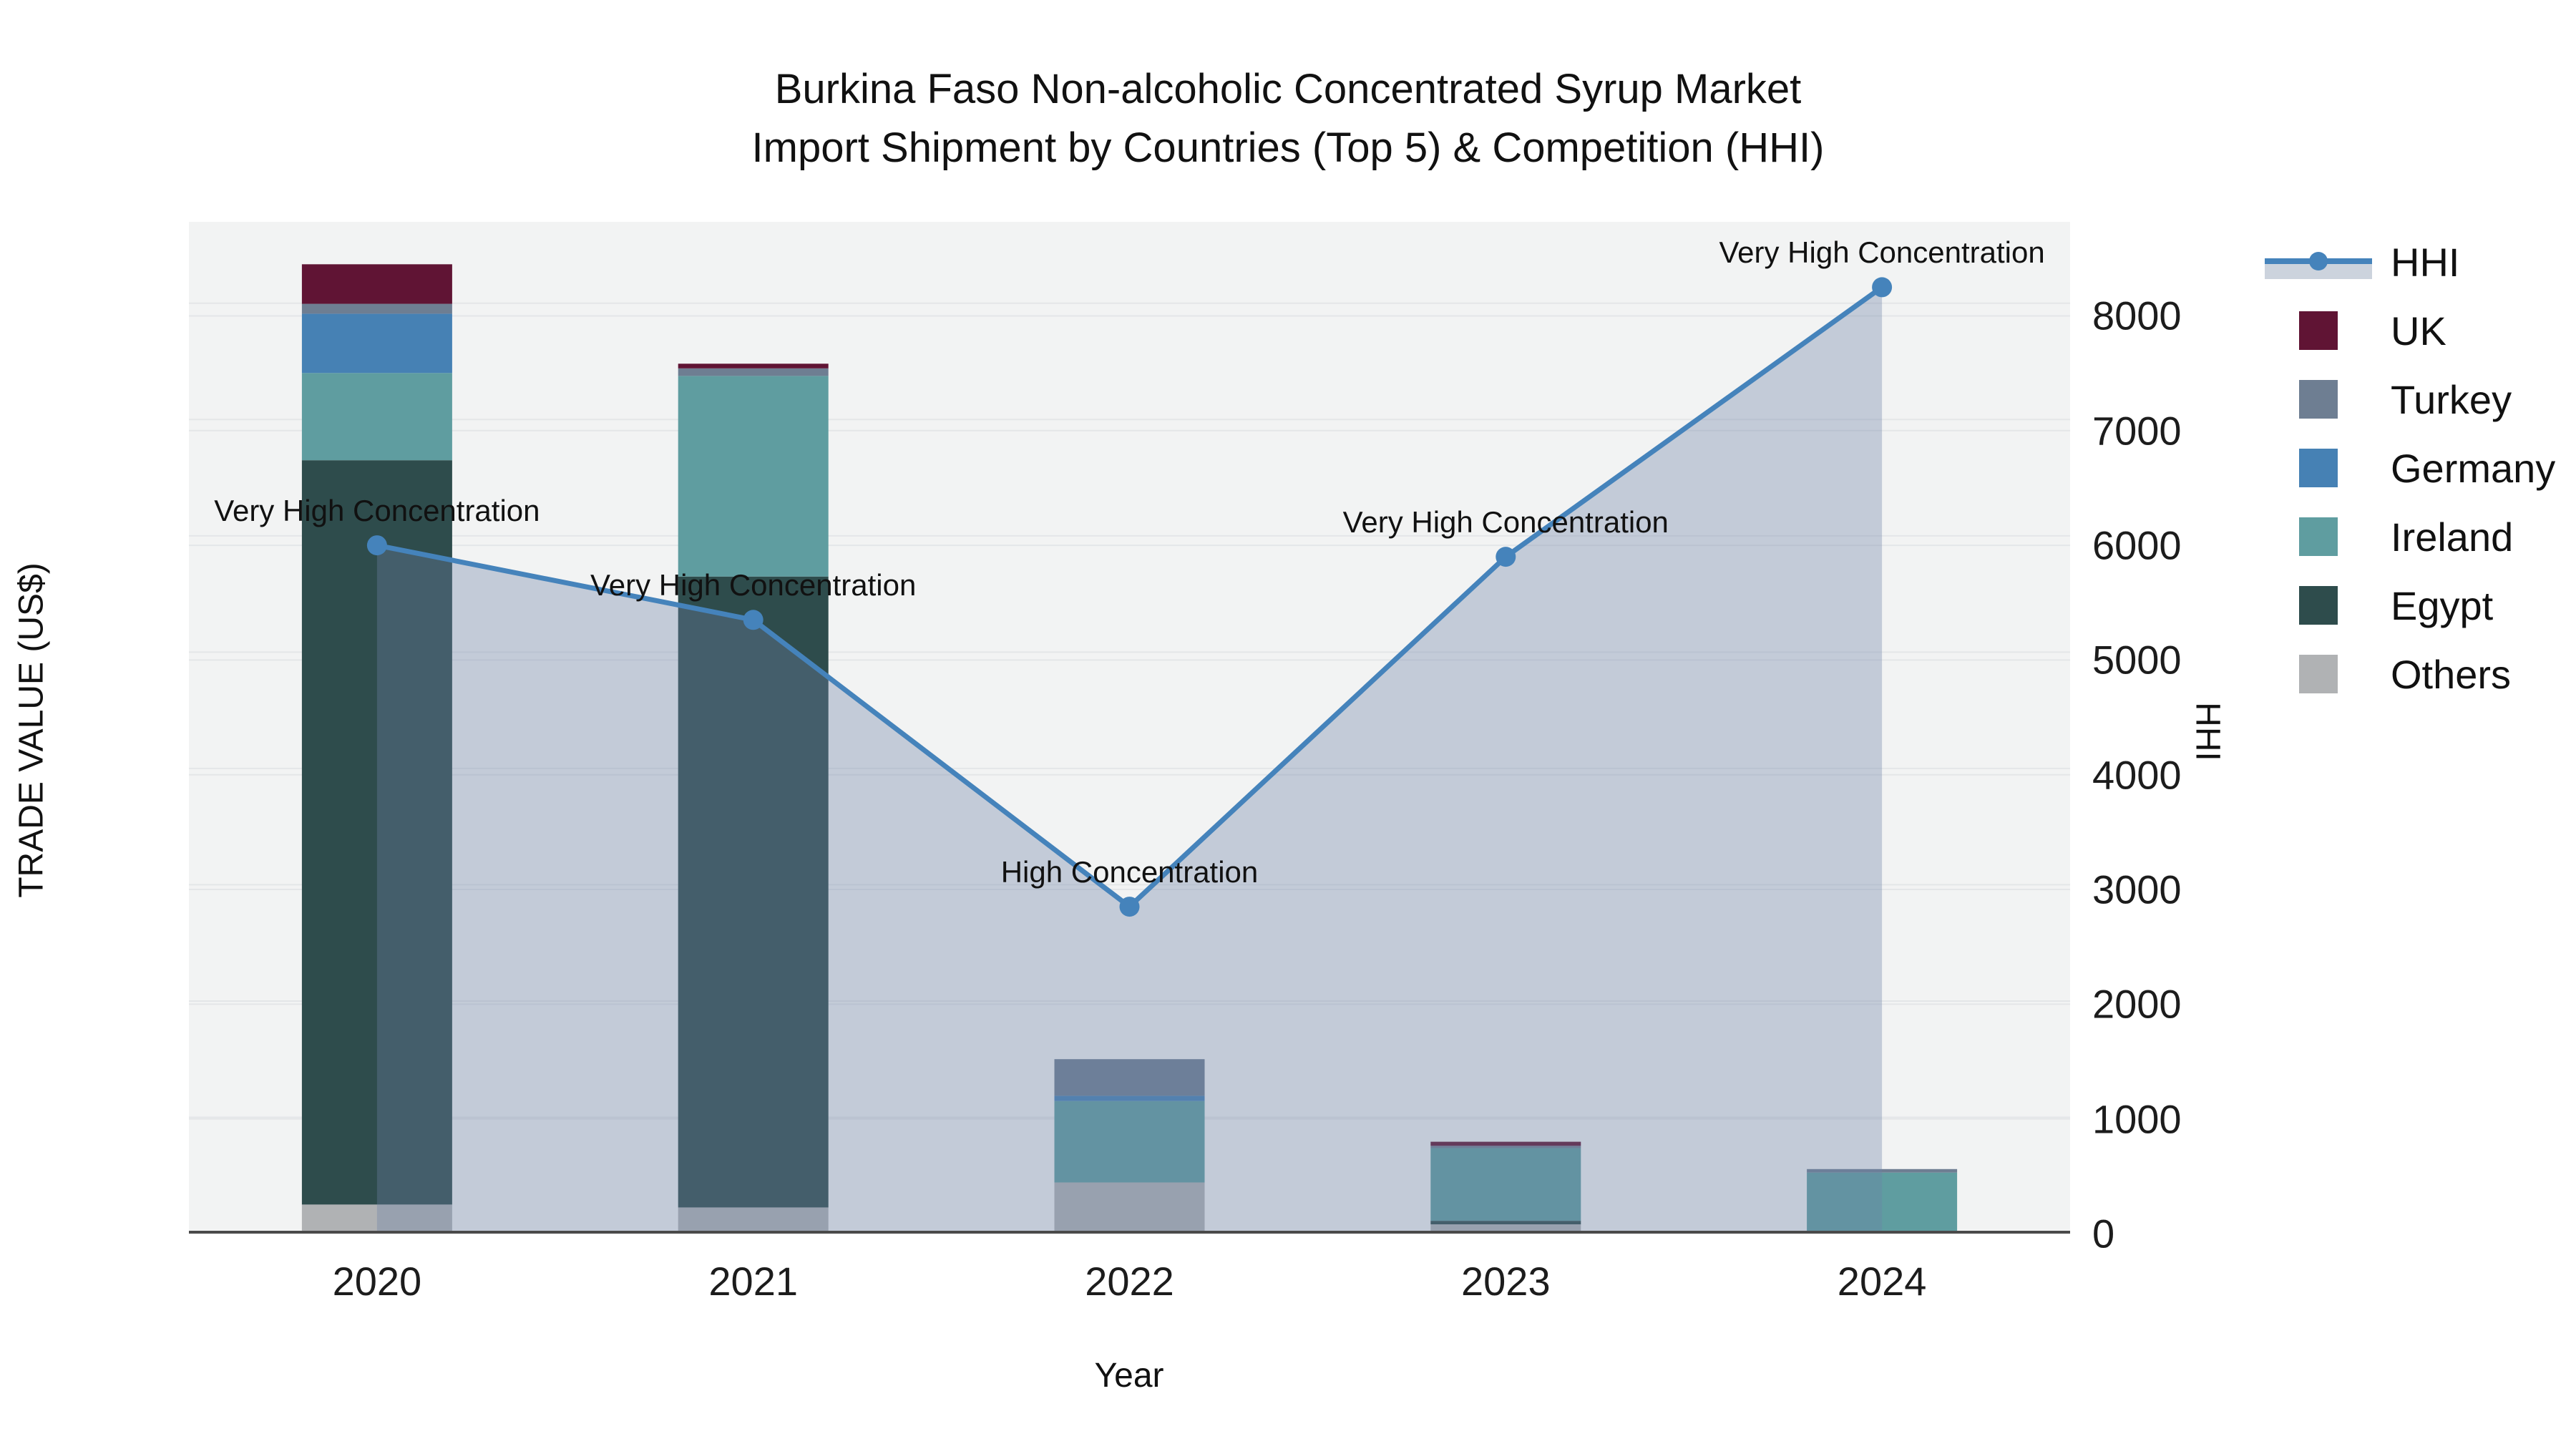 Image resolution: width=2576 pixels, height=1449 pixels. Describe the element at coordinates (377, 511) in the screenshot. I see `annotation-2020: Very High Concentration` at that location.